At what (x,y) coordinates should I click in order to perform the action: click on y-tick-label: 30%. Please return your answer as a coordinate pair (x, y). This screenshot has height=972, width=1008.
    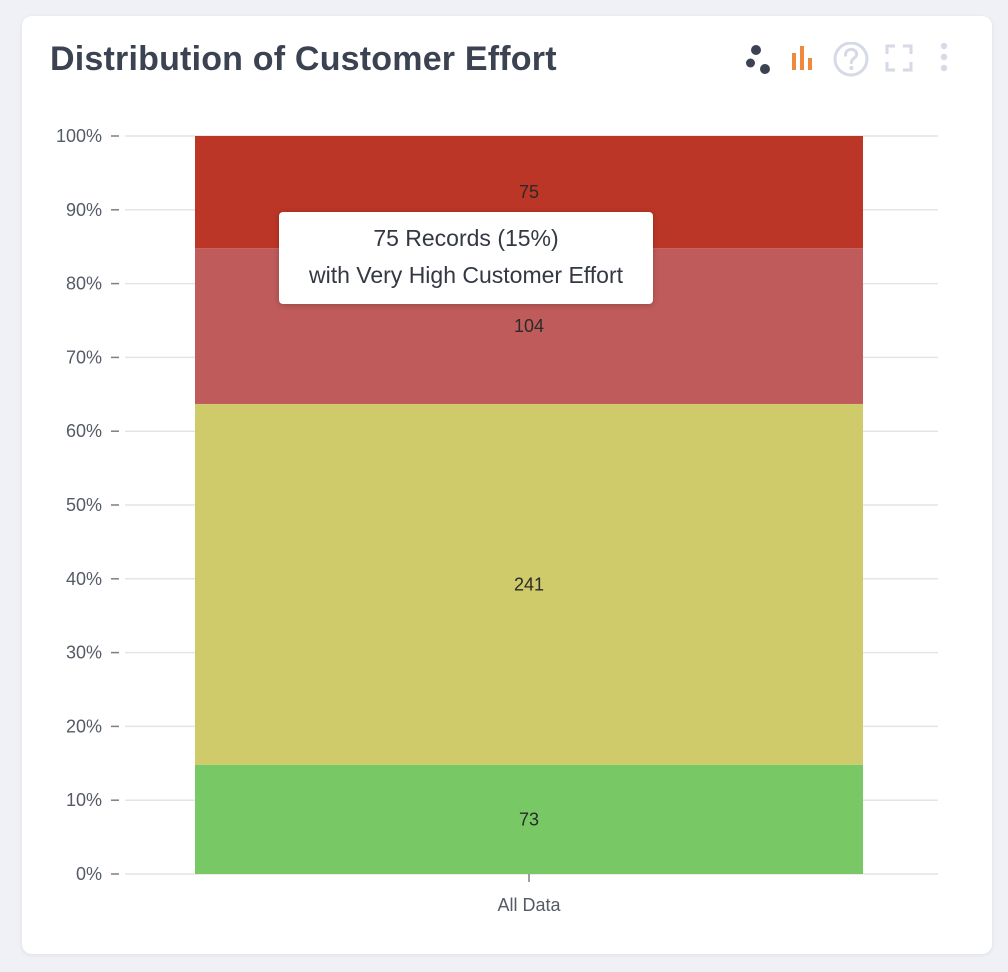
    Looking at the image, I should click on (84, 653).